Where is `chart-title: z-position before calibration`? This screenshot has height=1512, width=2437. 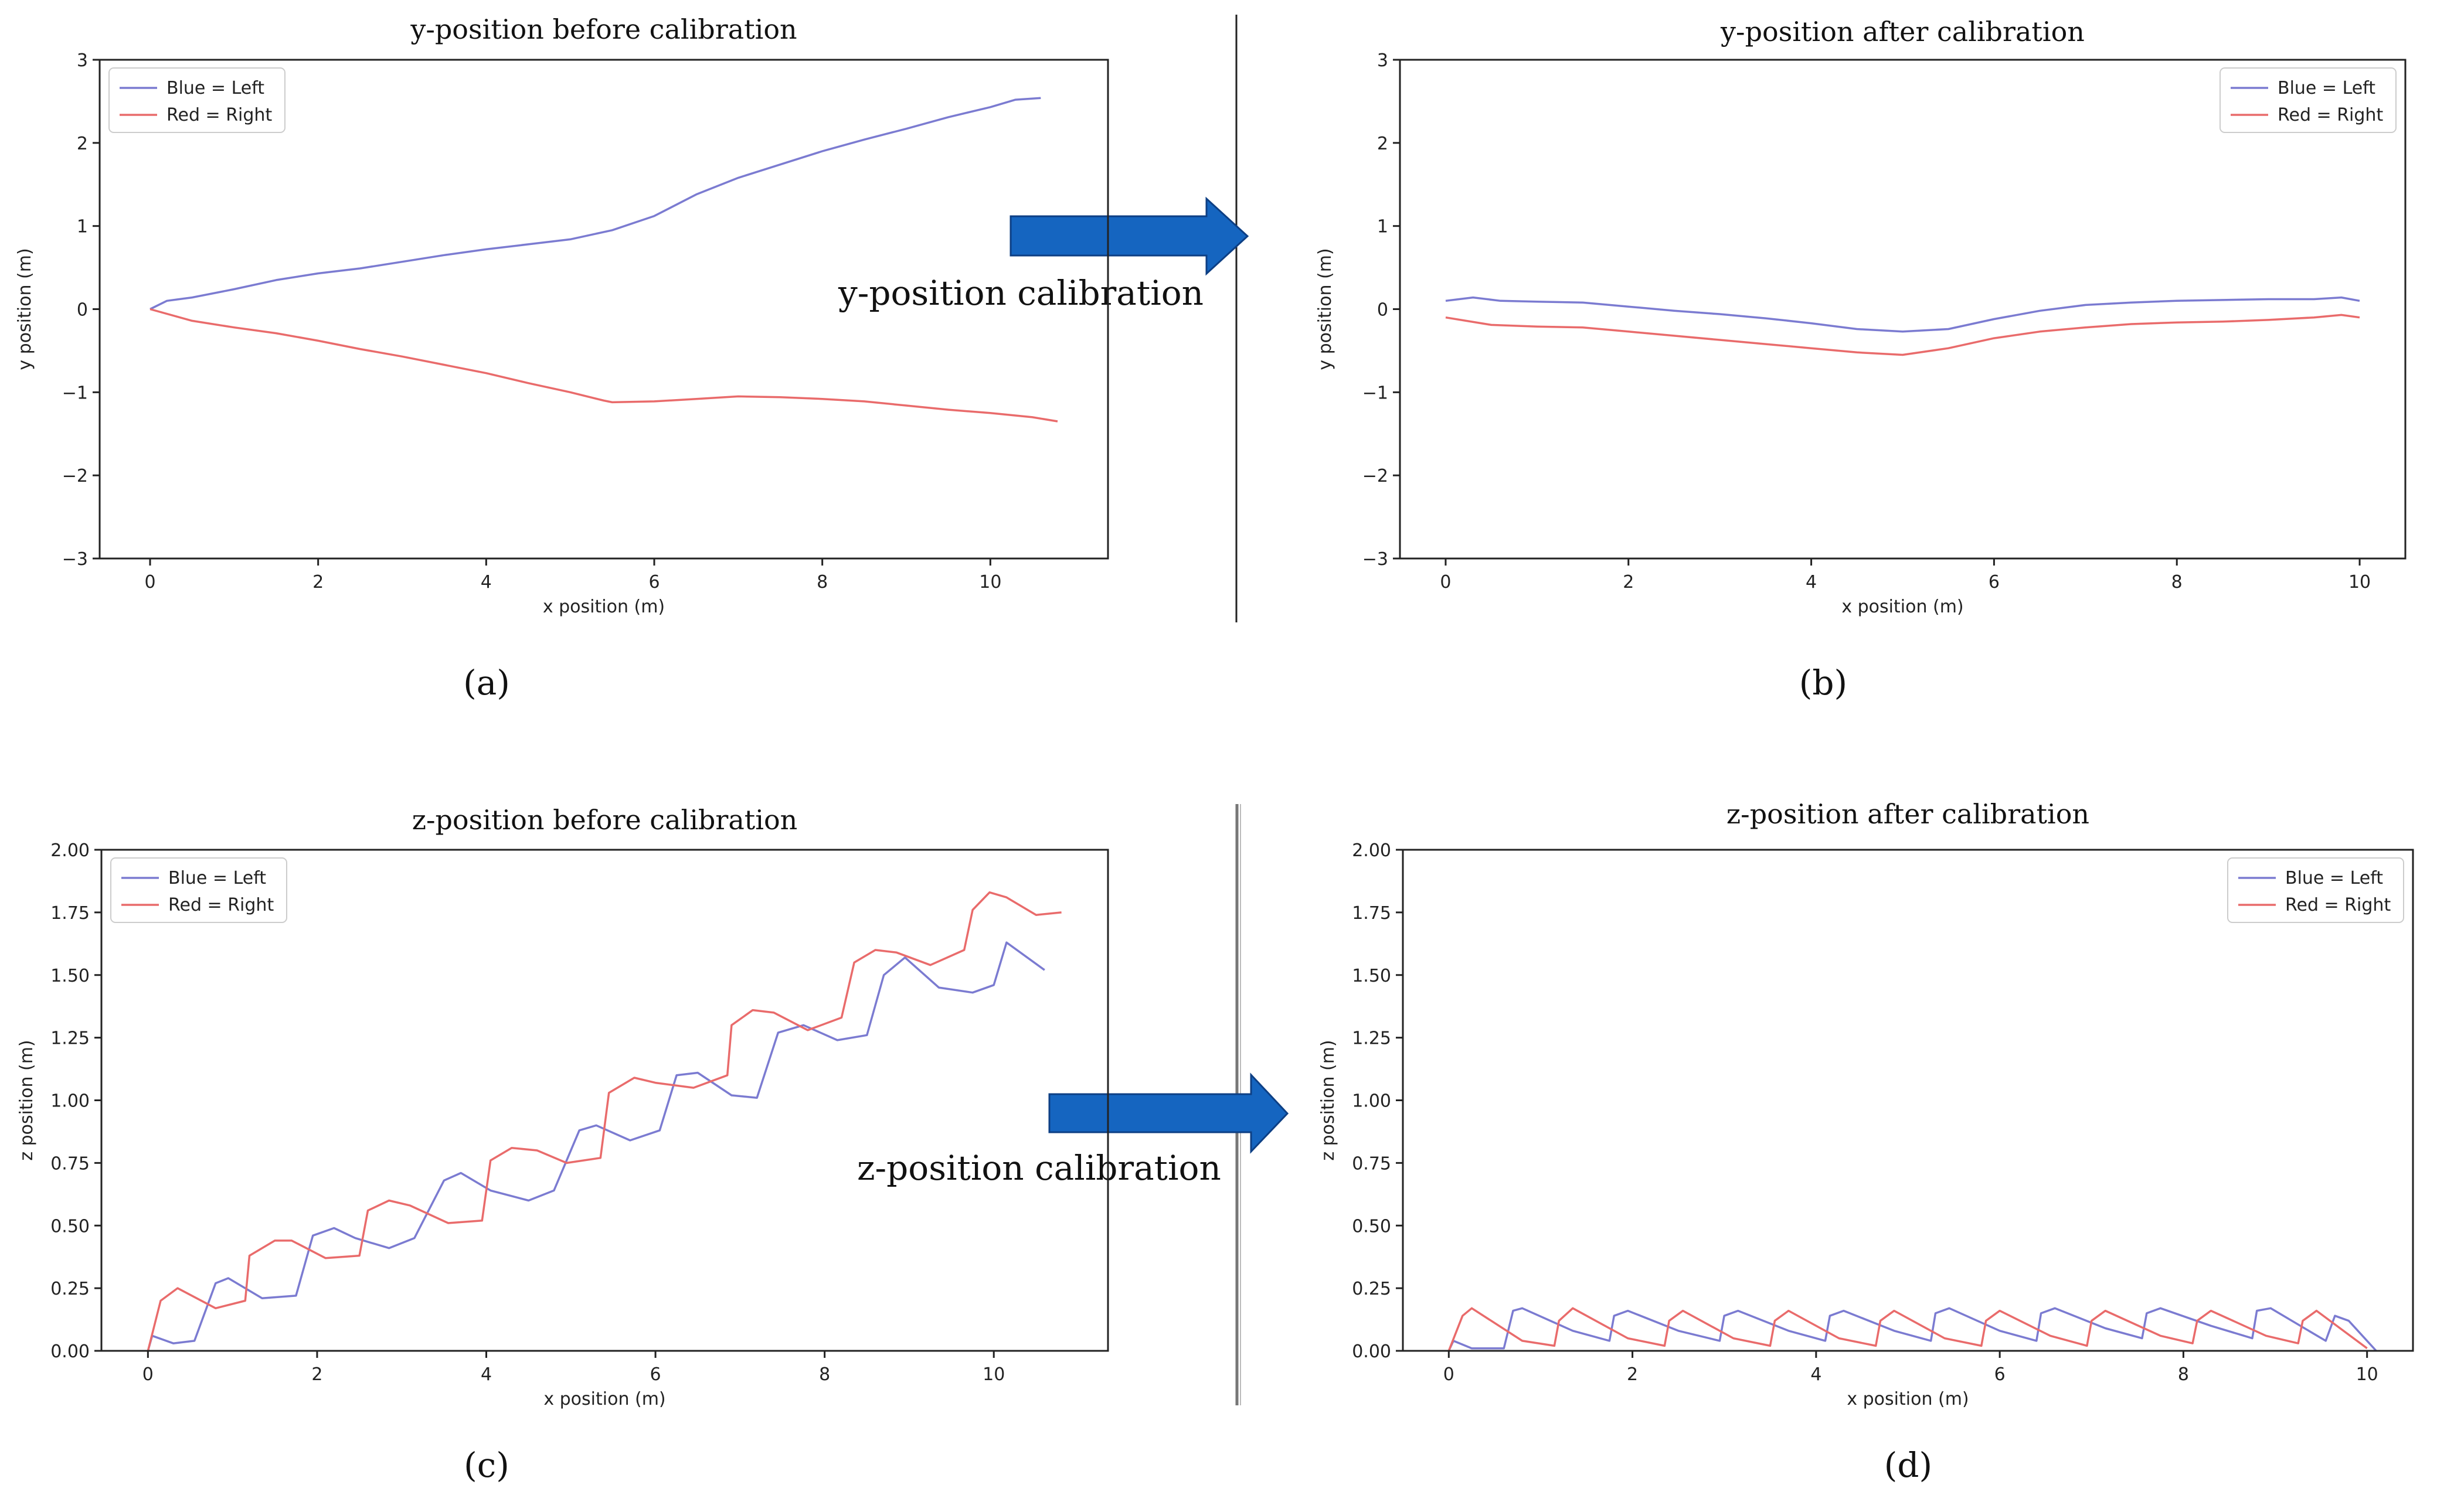 chart-title: z-position before calibration is located at coordinates (605, 820).